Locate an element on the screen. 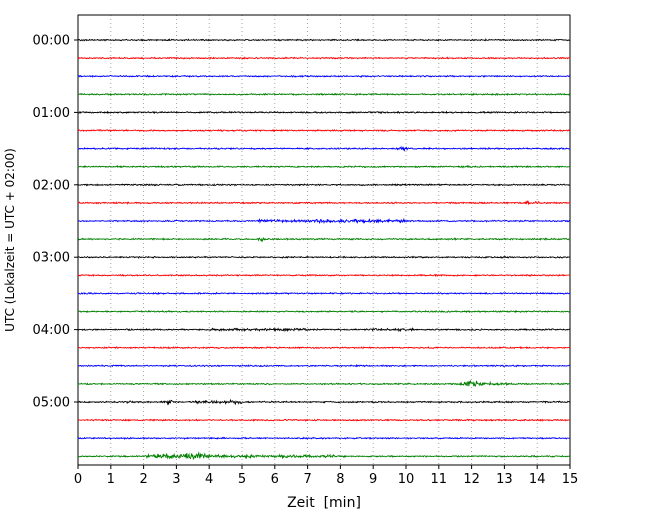 This screenshot has width=650, height=520. y-tick-label: 00:00 is located at coordinates (51, 41).